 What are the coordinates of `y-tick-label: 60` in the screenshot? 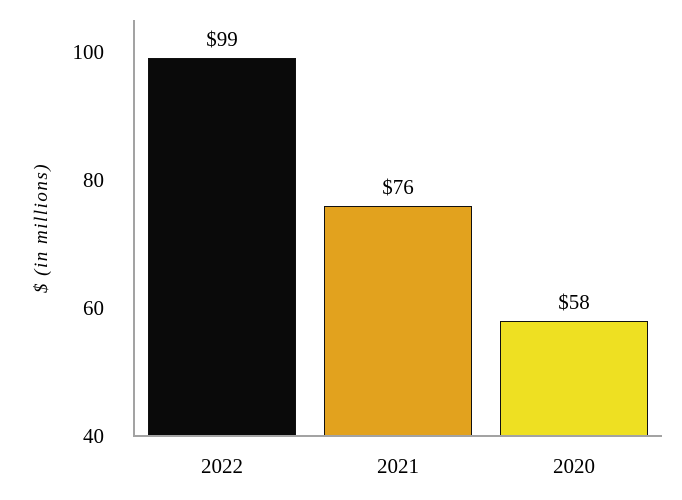 It's located at (93, 308).